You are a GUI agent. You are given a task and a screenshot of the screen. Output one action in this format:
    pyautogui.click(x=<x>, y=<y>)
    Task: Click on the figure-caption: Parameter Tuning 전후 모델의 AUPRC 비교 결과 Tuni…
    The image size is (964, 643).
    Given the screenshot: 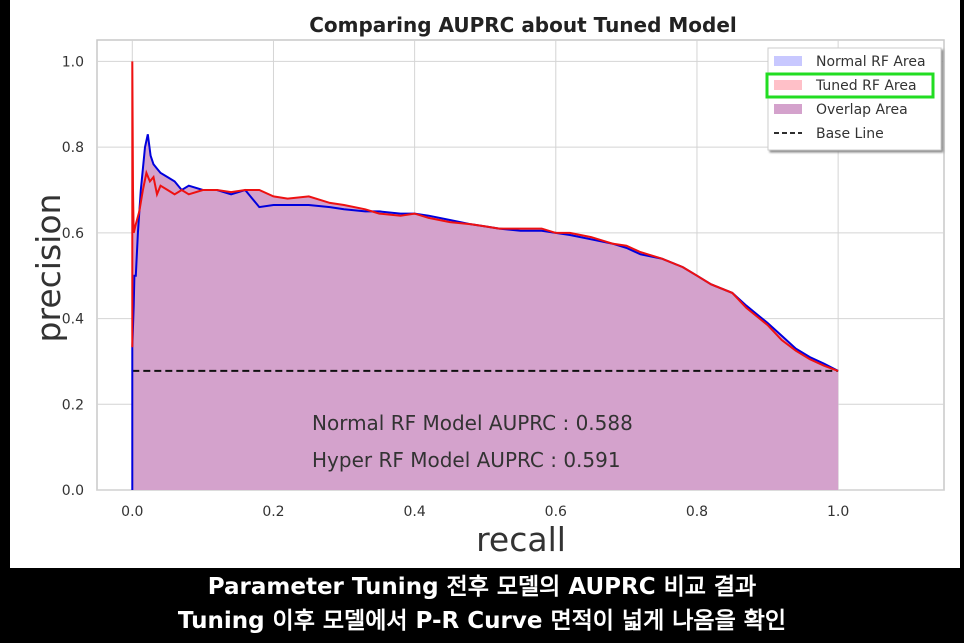 What is the action you would take?
    pyautogui.click(x=482, y=606)
    